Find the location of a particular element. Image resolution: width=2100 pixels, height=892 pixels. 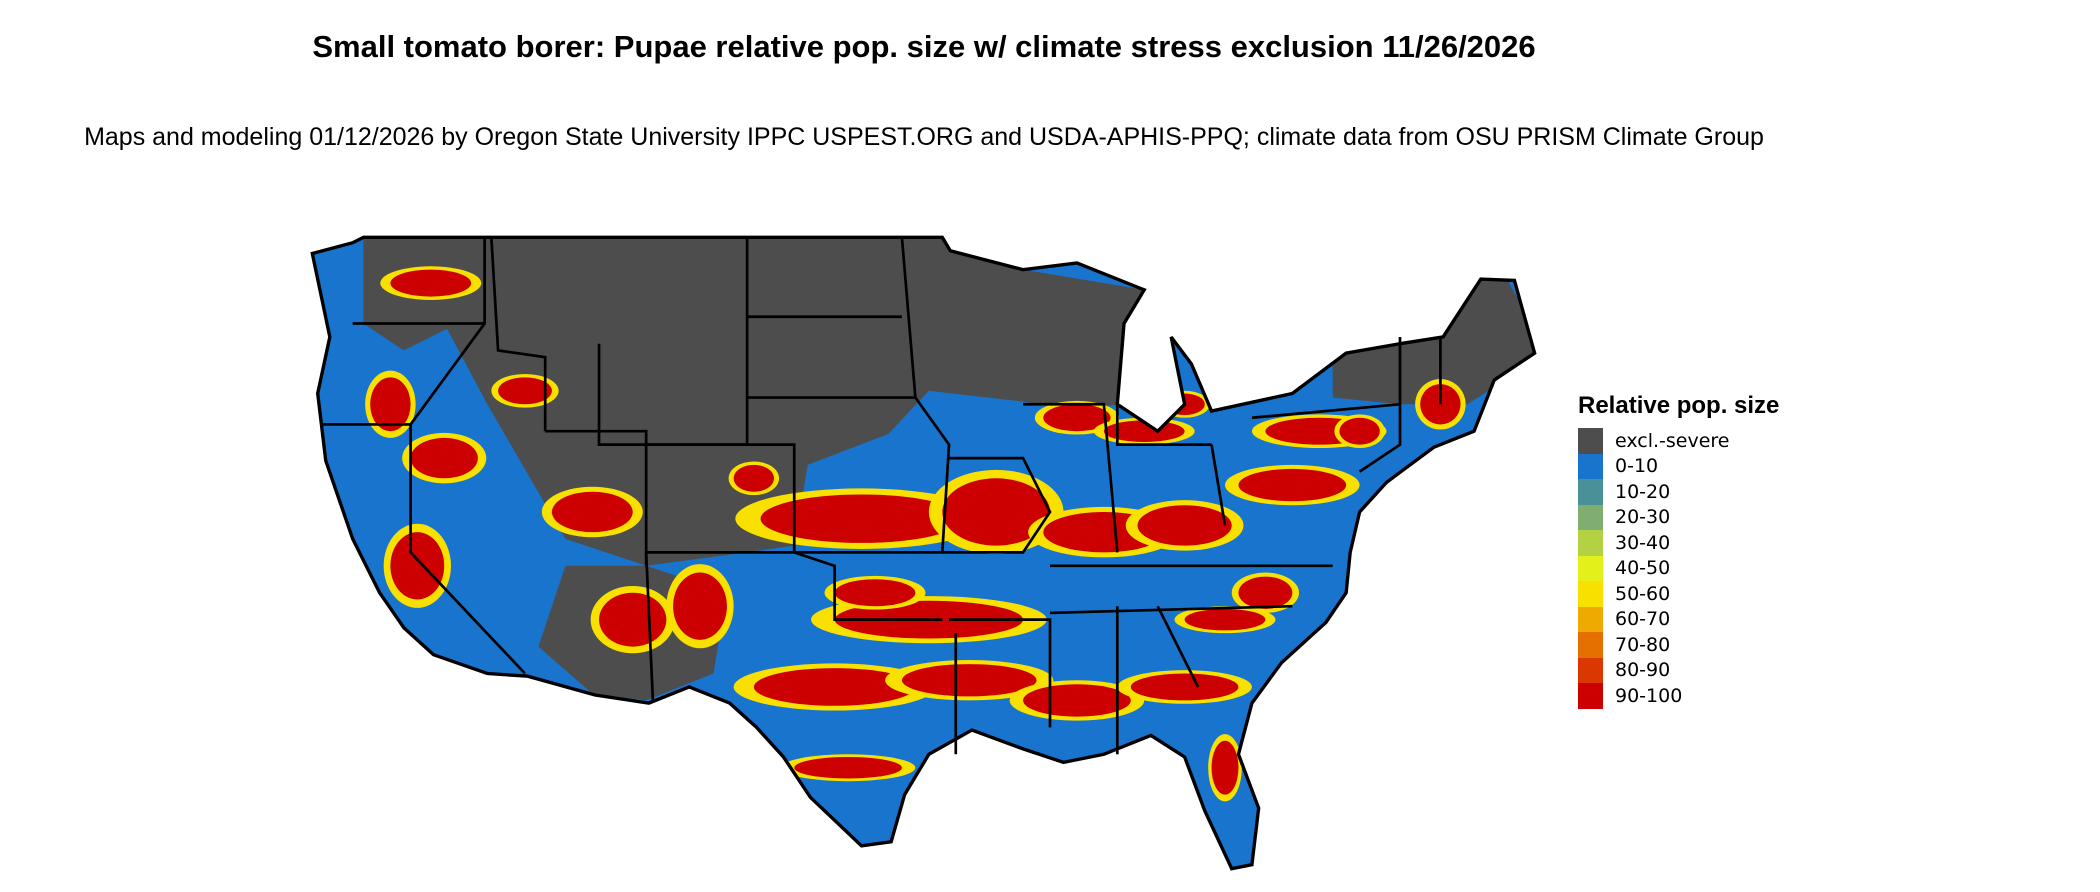

legend-label: 40-50 is located at coordinates (1643, 568).